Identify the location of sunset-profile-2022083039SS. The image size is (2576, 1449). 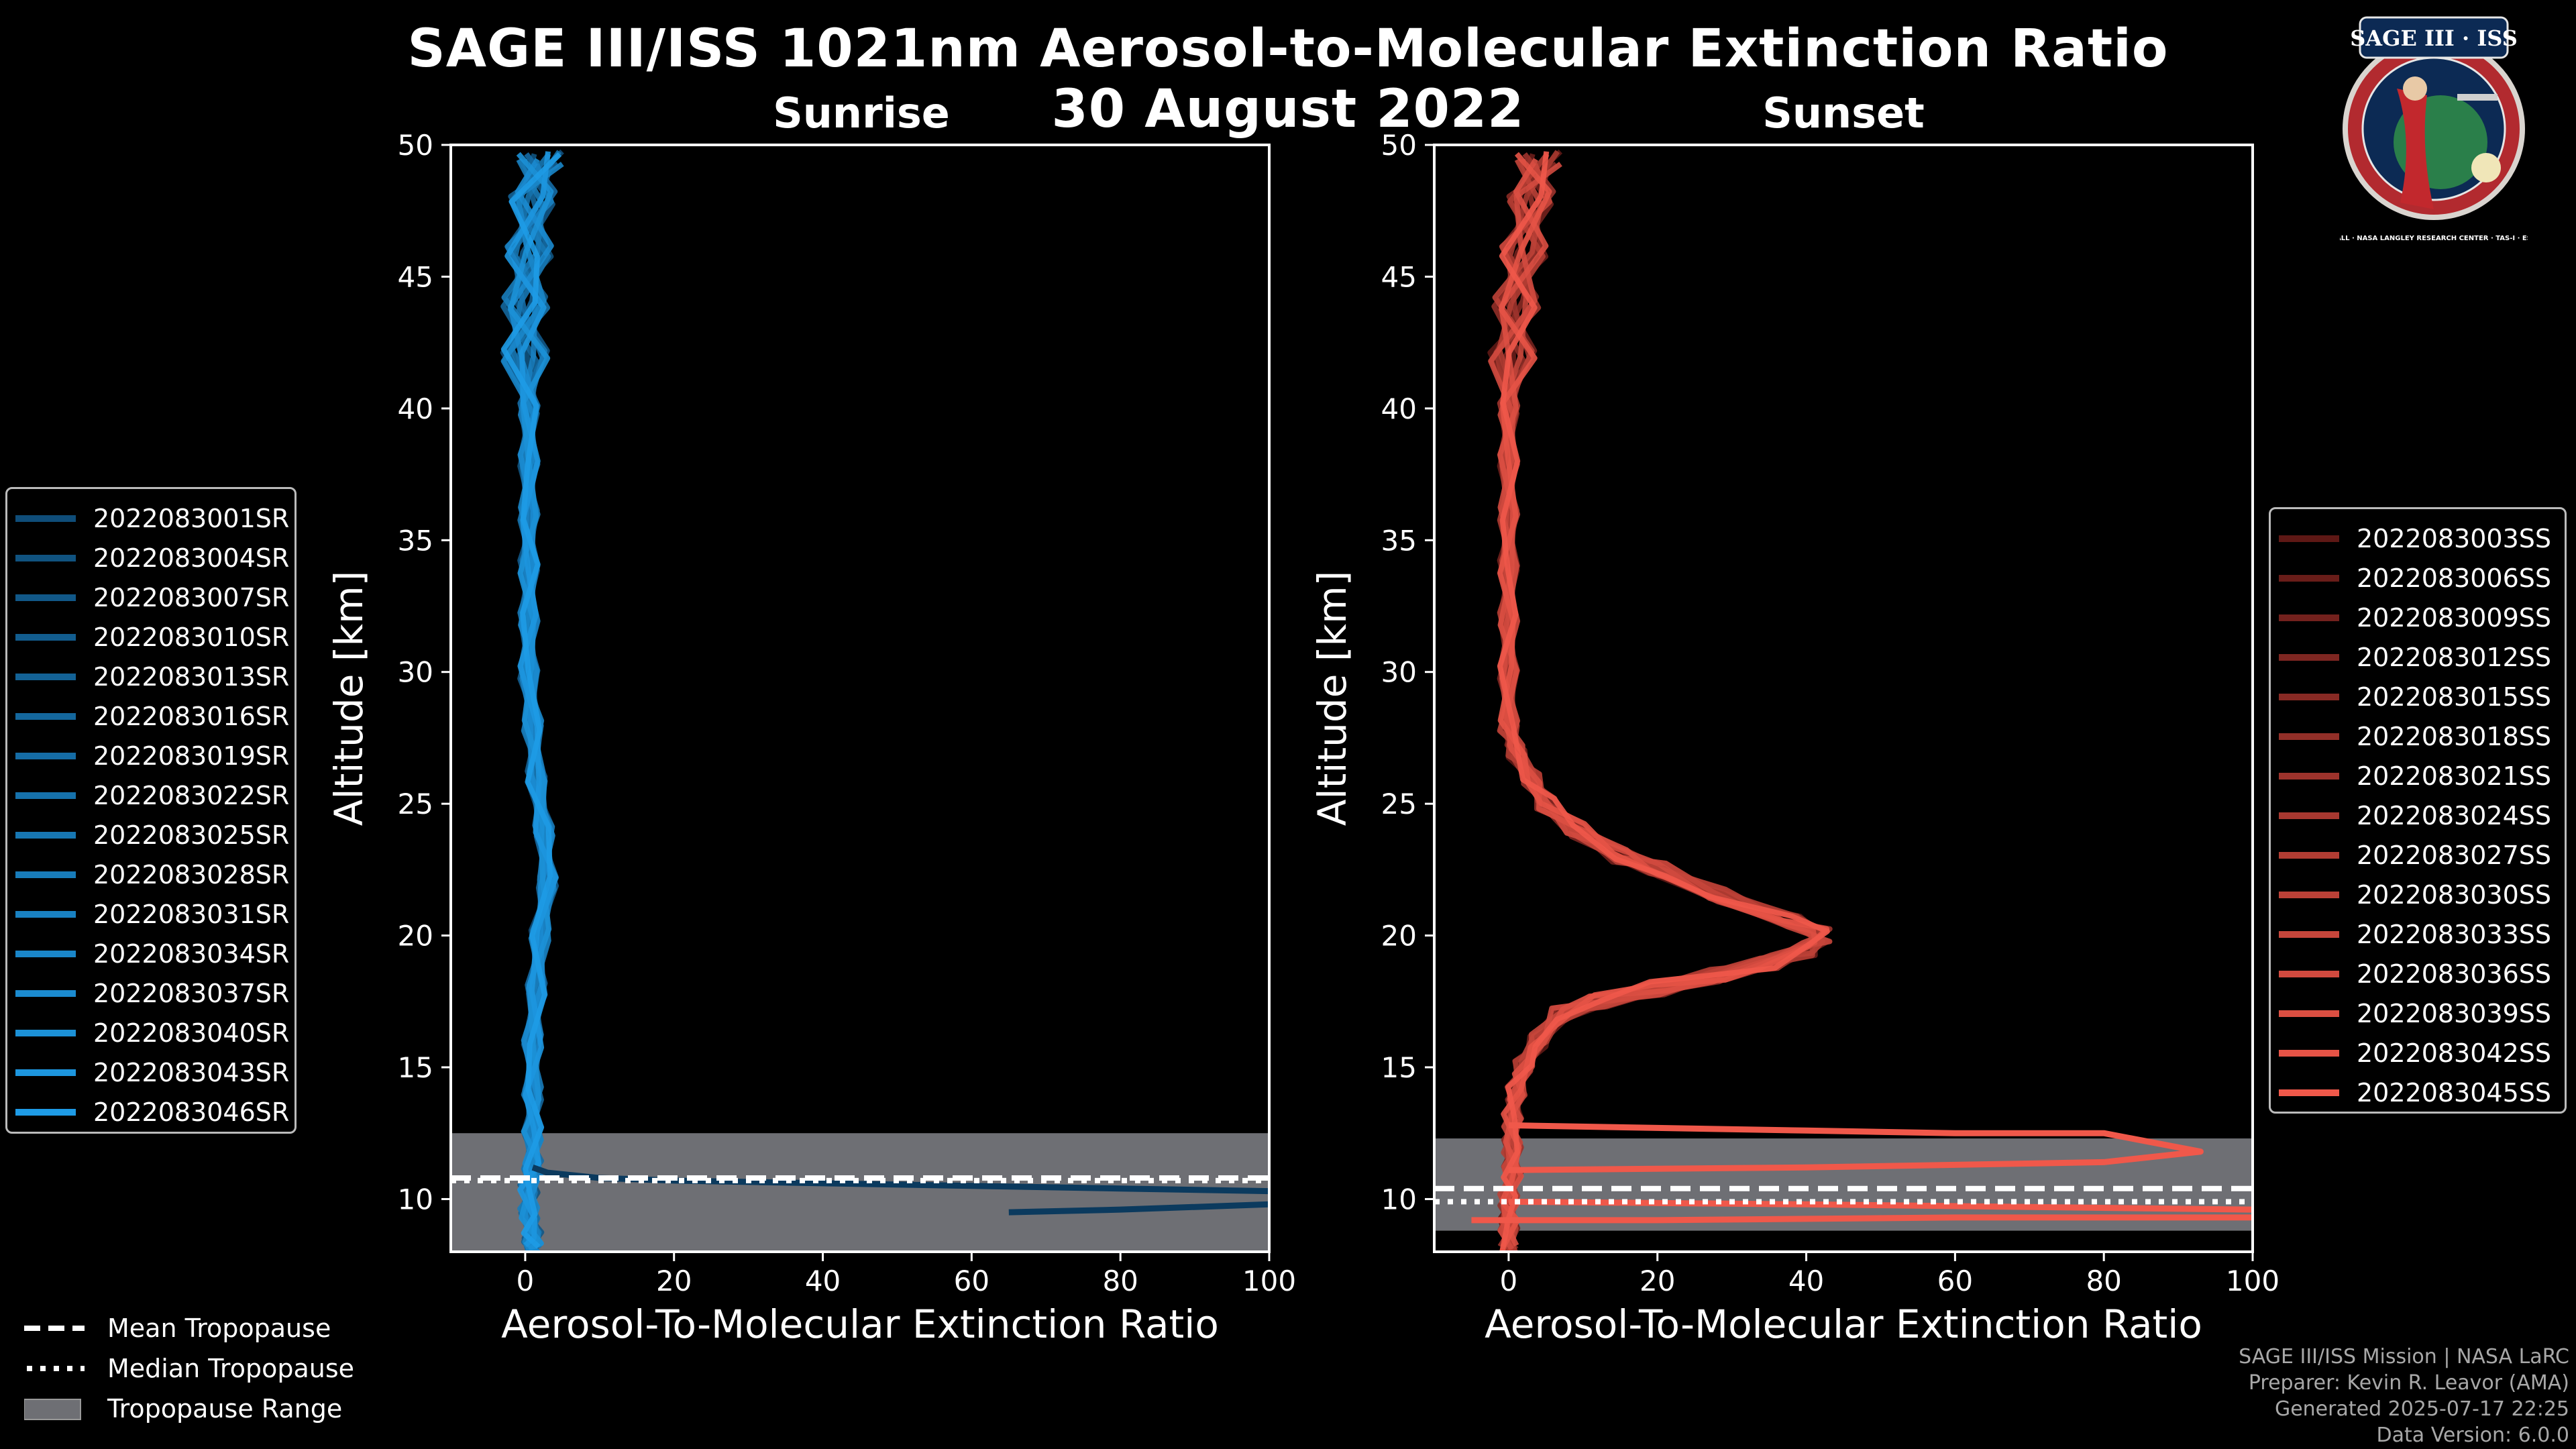
(1657, 702).